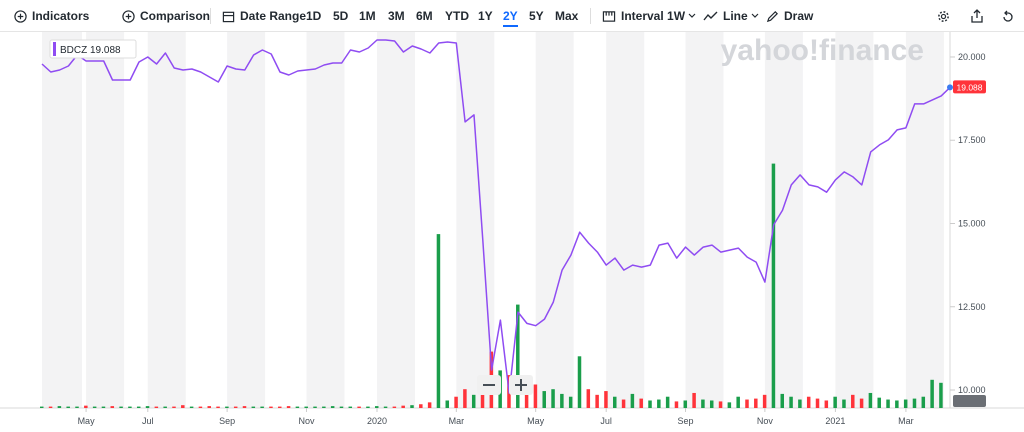 The height and width of the screenshot is (432, 1024). Describe the element at coordinates (367, 16) in the screenshot. I see `range-button: 1M` at that location.